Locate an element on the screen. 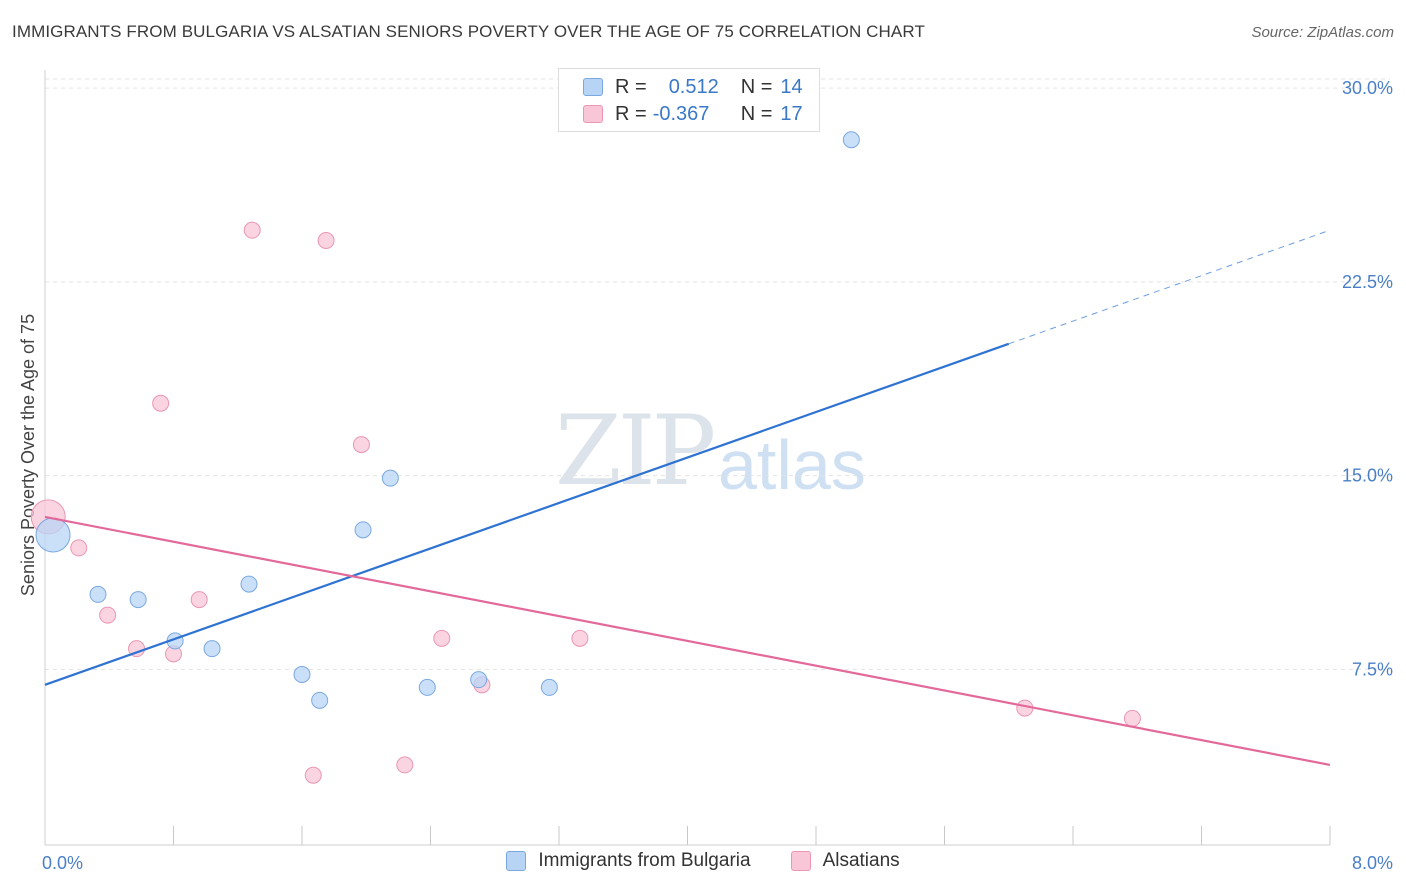 The image size is (1406, 892). stats-legend: R = 0.512 N = 14 R = -0.367 N = 17 is located at coordinates (689, 100).